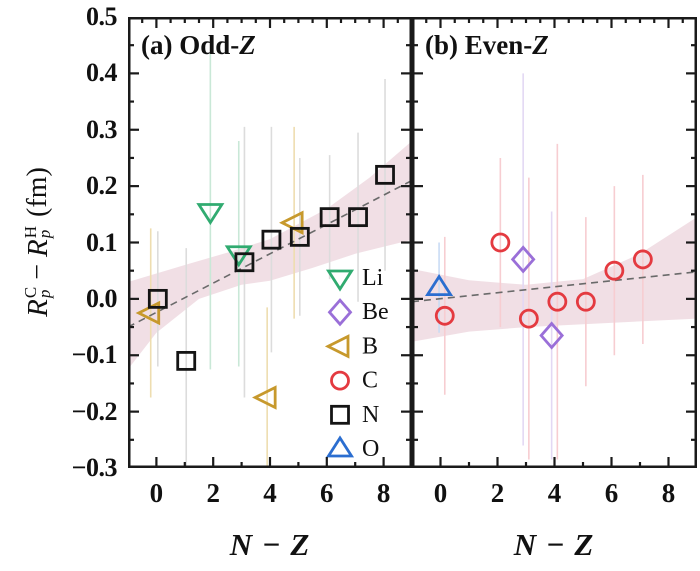 The height and width of the screenshot is (571, 700). I want to click on legend-label-C: C, so click(370, 381).